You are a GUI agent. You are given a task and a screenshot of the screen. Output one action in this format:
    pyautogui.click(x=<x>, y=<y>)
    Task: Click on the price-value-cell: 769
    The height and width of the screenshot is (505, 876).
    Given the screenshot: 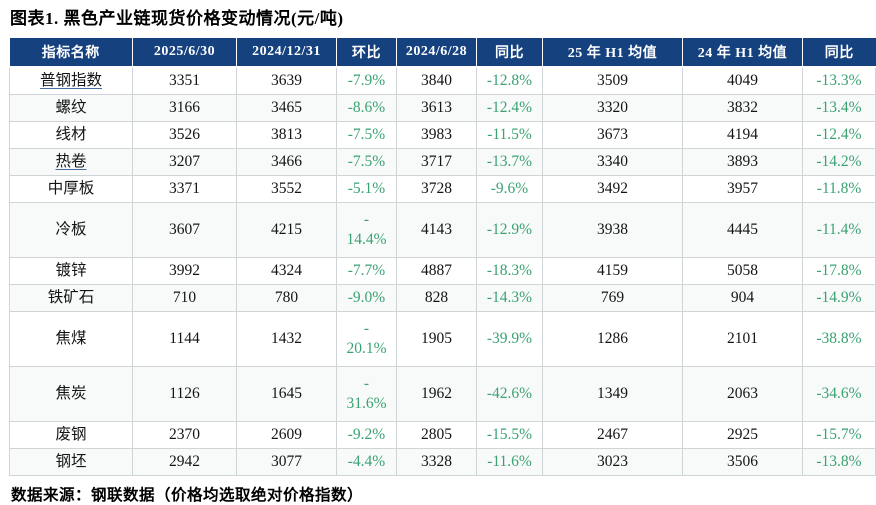 What is the action you would take?
    pyautogui.click(x=612, y=297)
    